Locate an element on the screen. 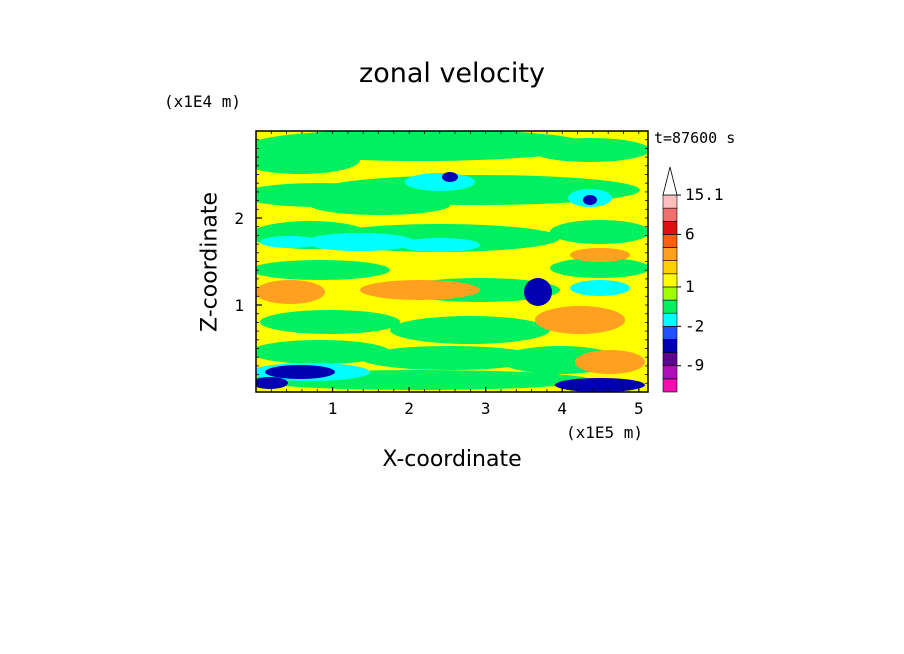  y-axis-multiplier: (x1E4 m) is located at coordinates (203, 101).